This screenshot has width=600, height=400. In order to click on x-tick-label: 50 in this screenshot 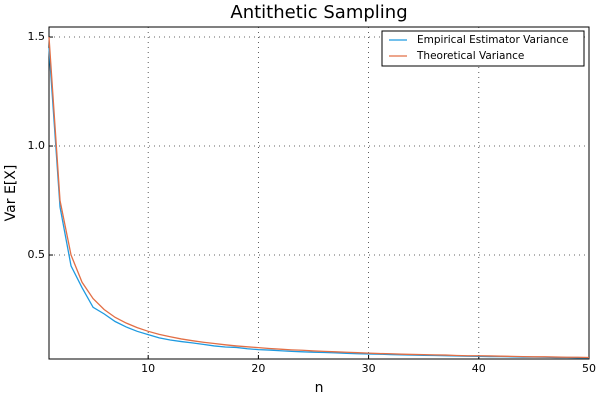, I will do `click(589, 368)`.